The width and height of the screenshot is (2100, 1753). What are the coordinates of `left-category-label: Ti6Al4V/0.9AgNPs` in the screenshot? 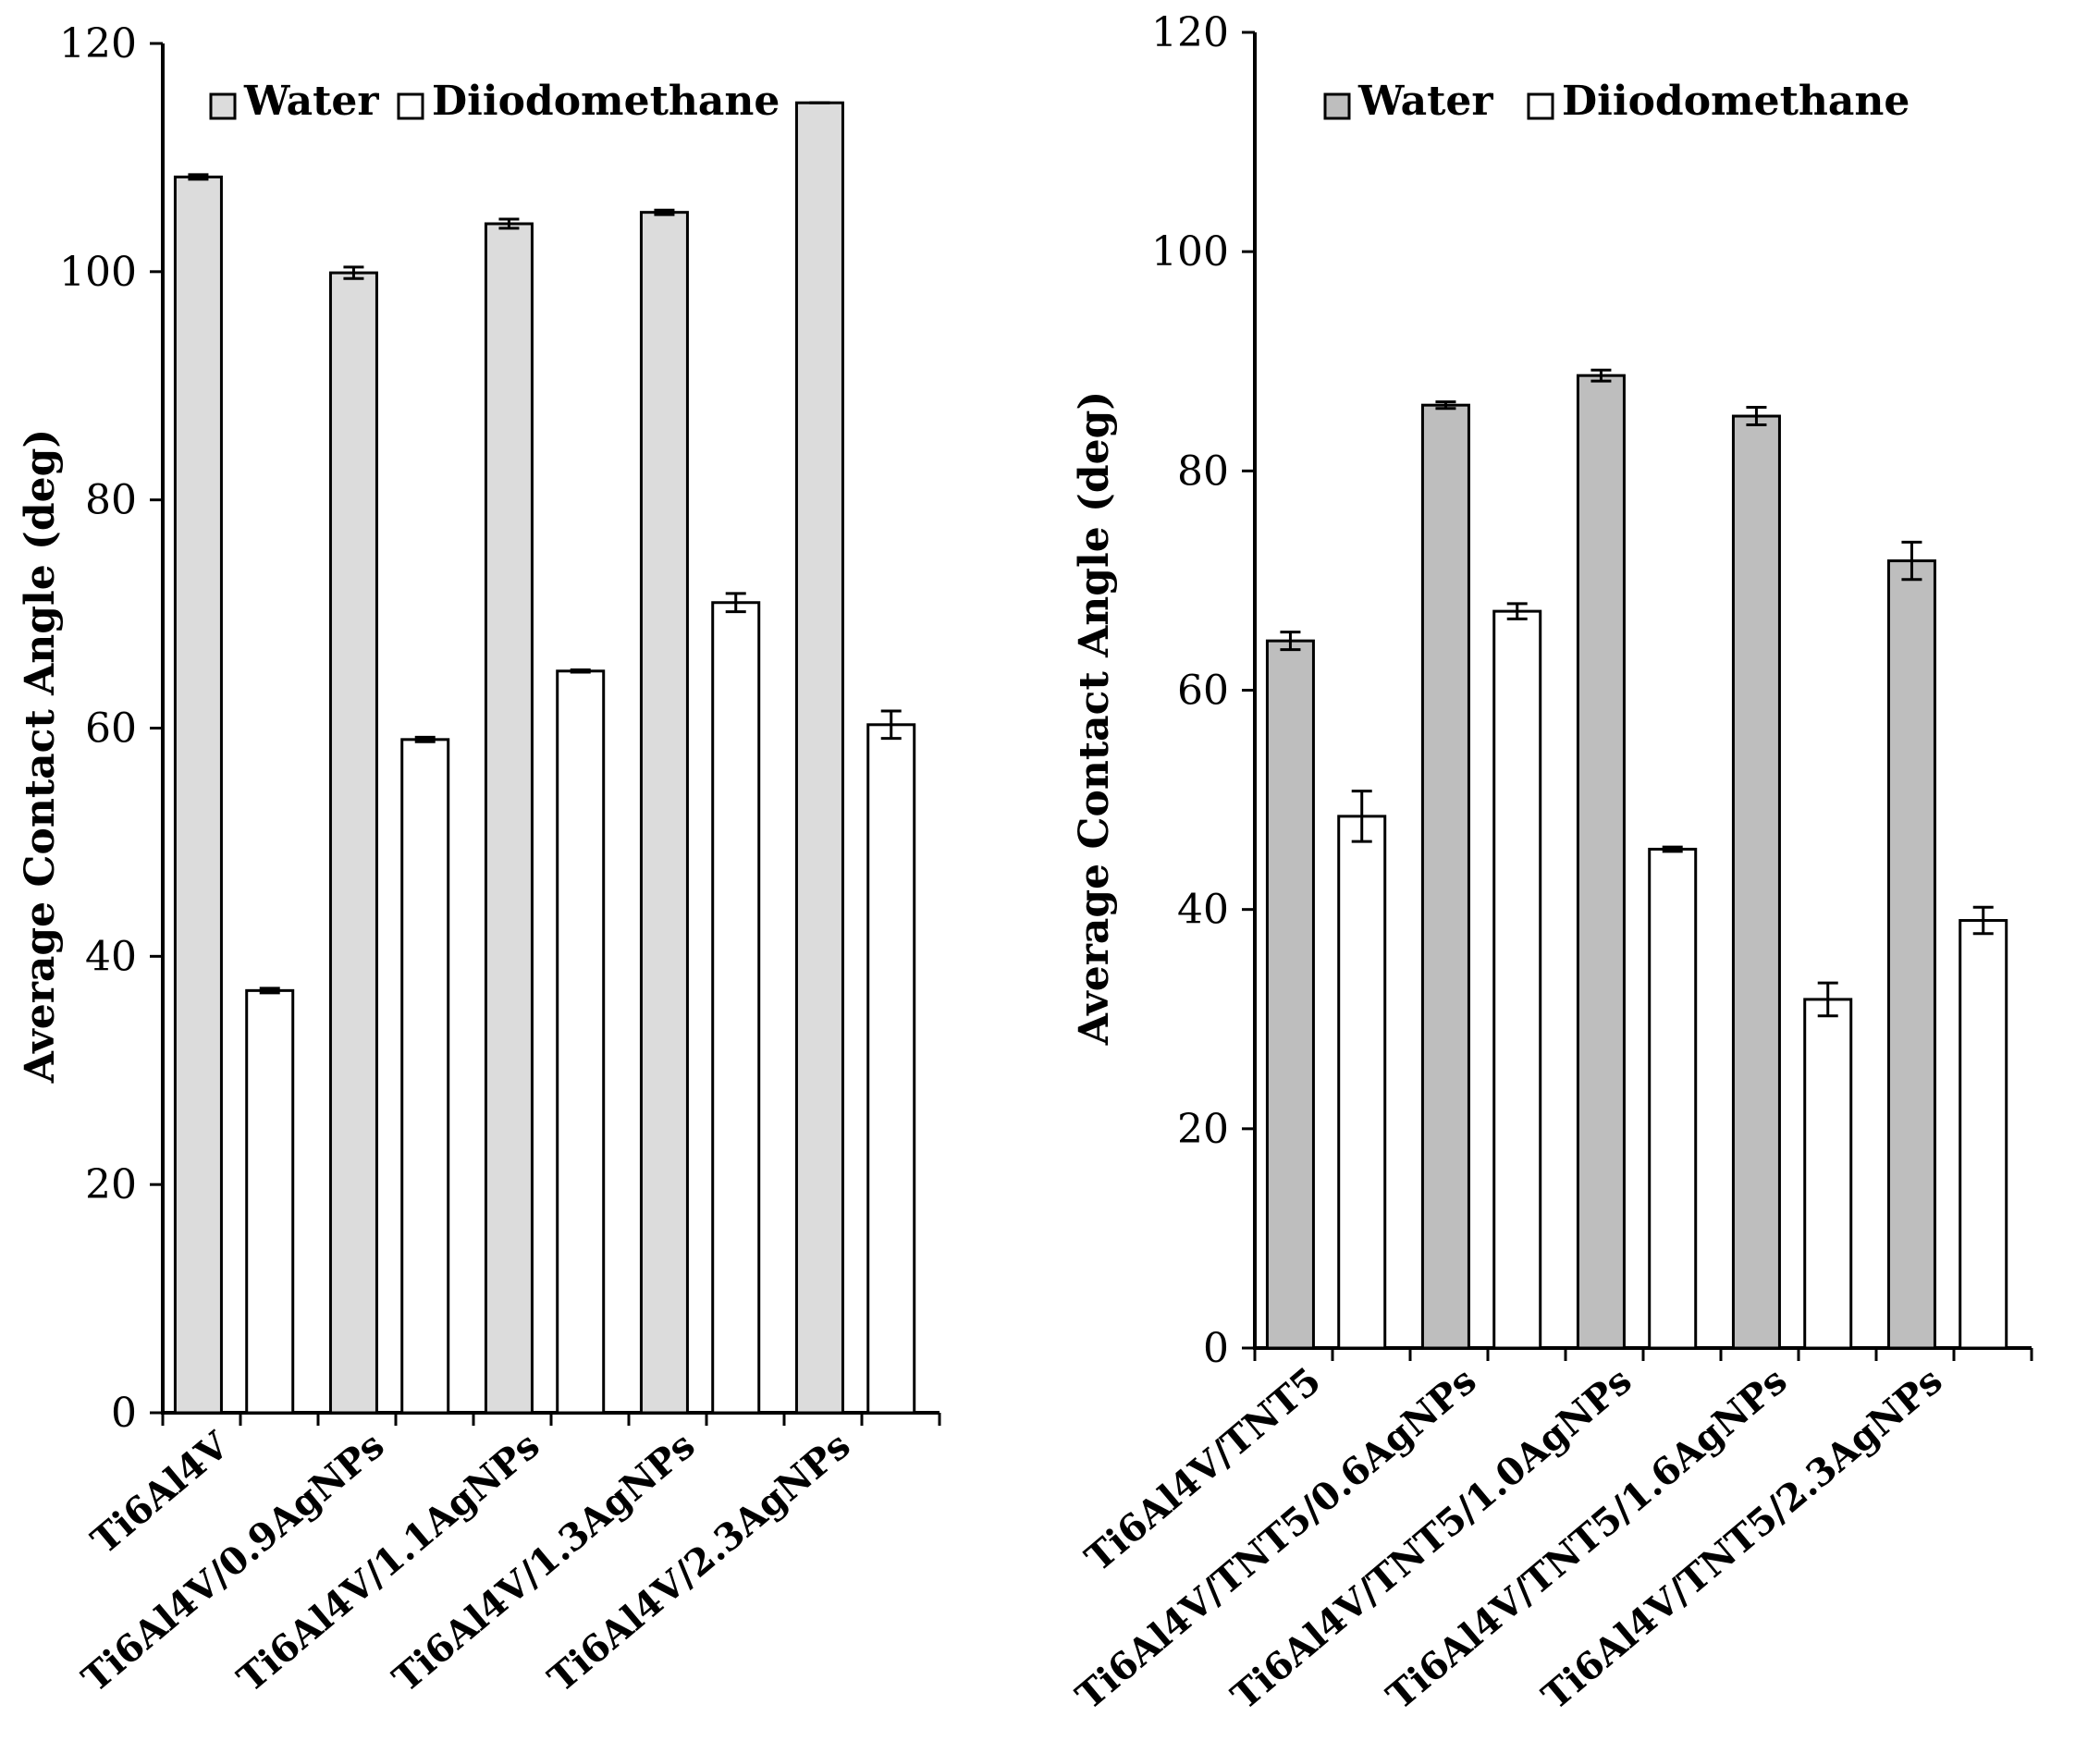 It's located at (233, 1562).